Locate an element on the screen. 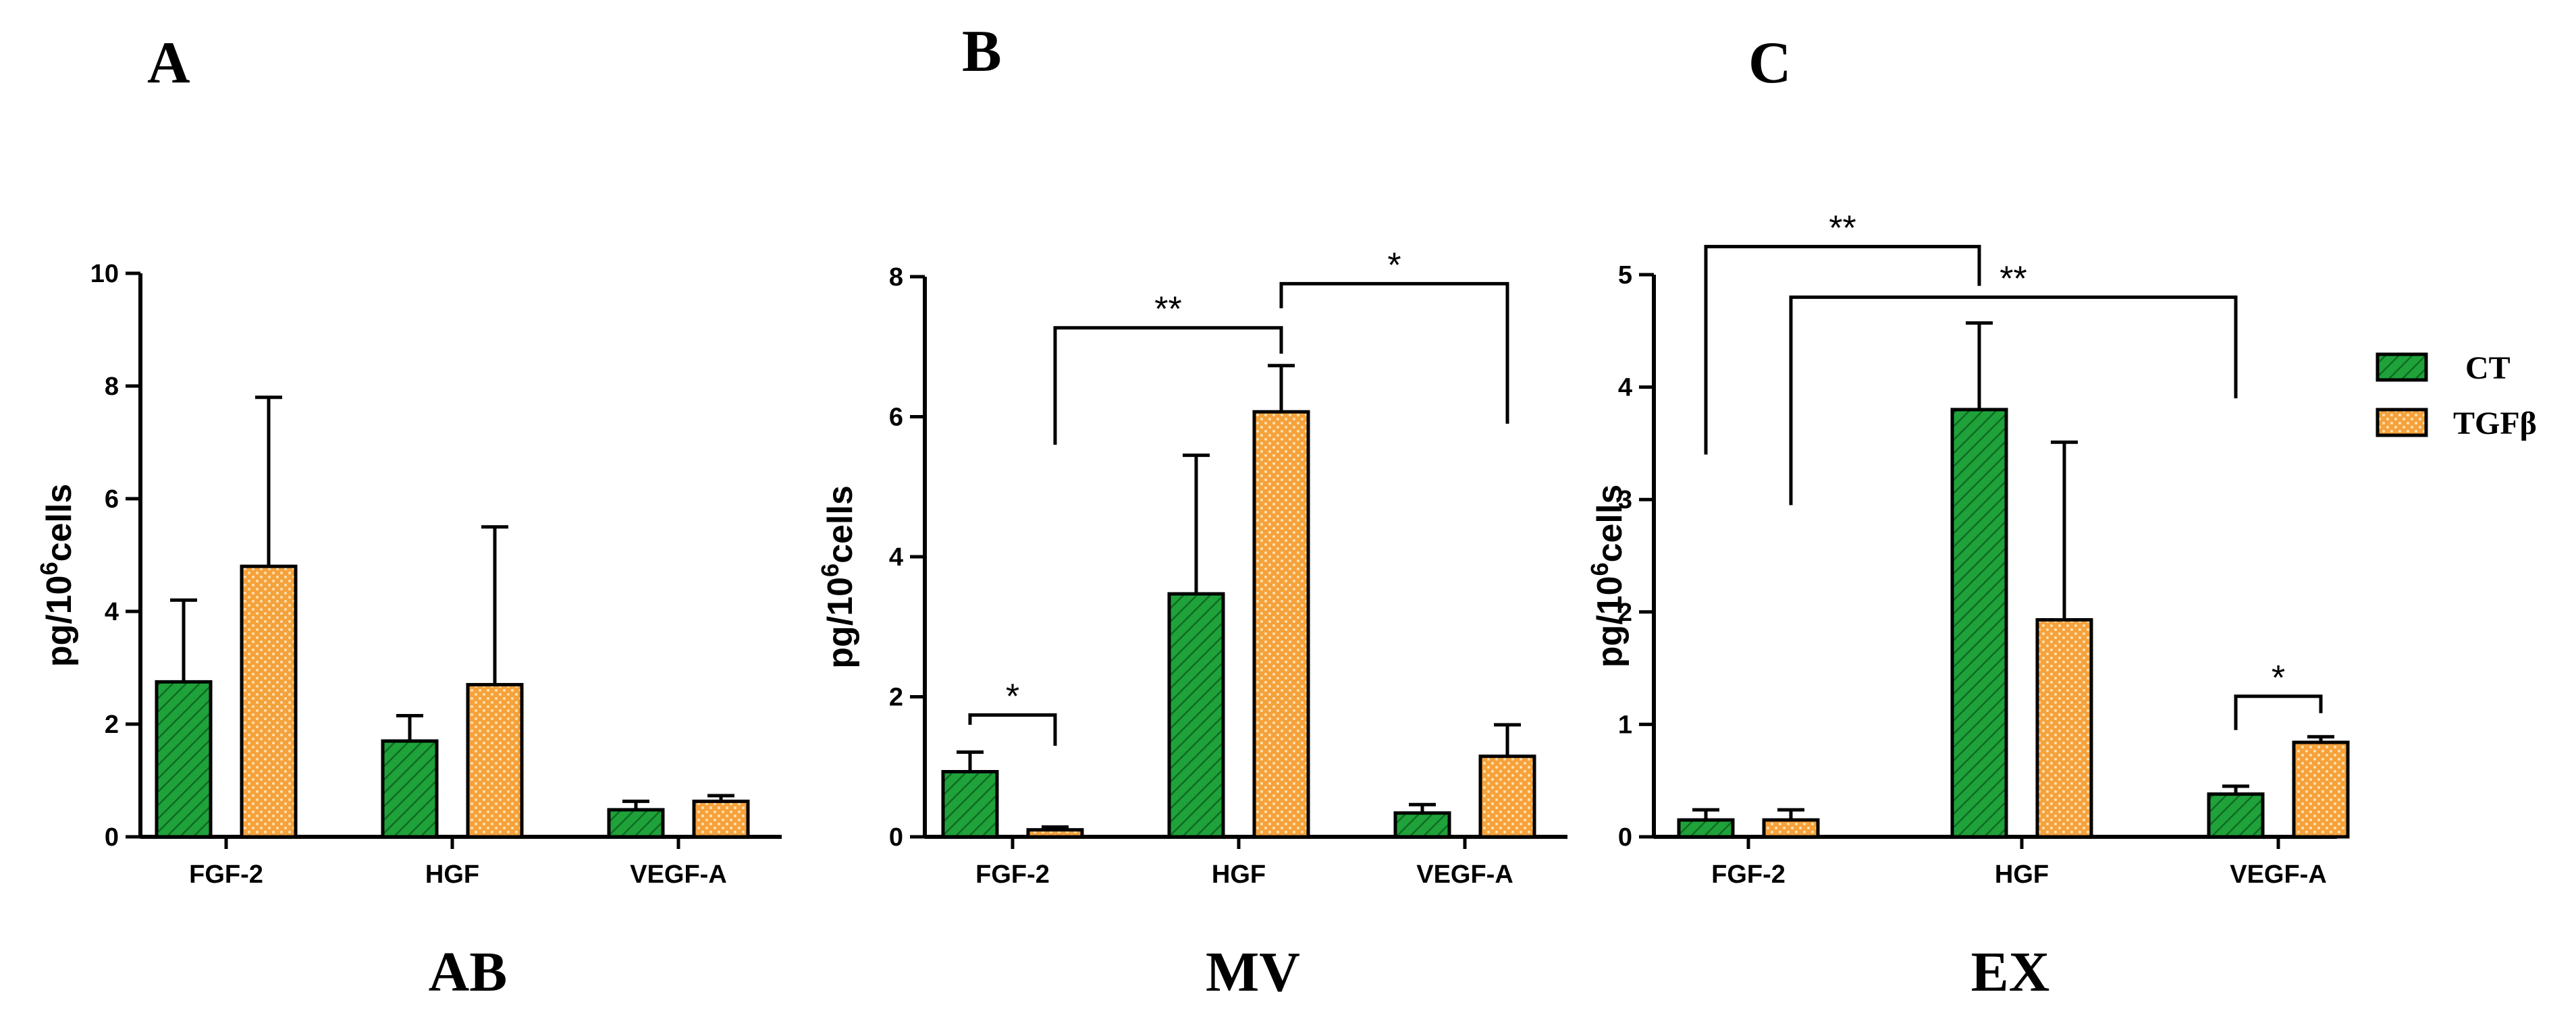  y-tick-label: 5 is located at coordinates (1625, 275).